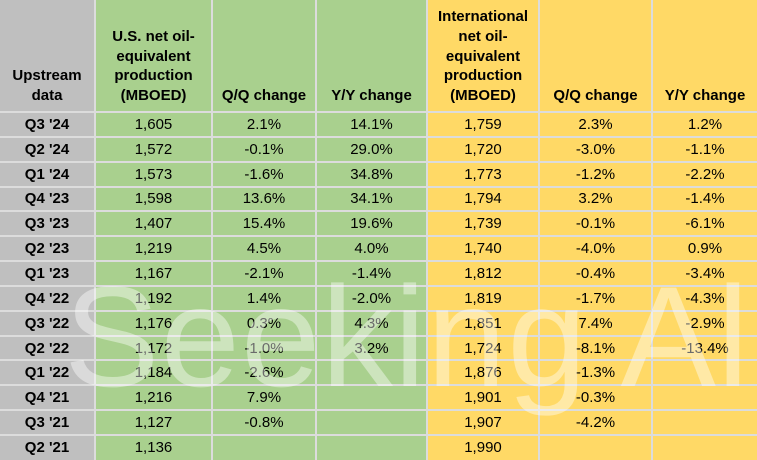  Describe the element at coordinates (48, 323) in the screenshot. I see `quarter-cell: Q3 '22` at that location.